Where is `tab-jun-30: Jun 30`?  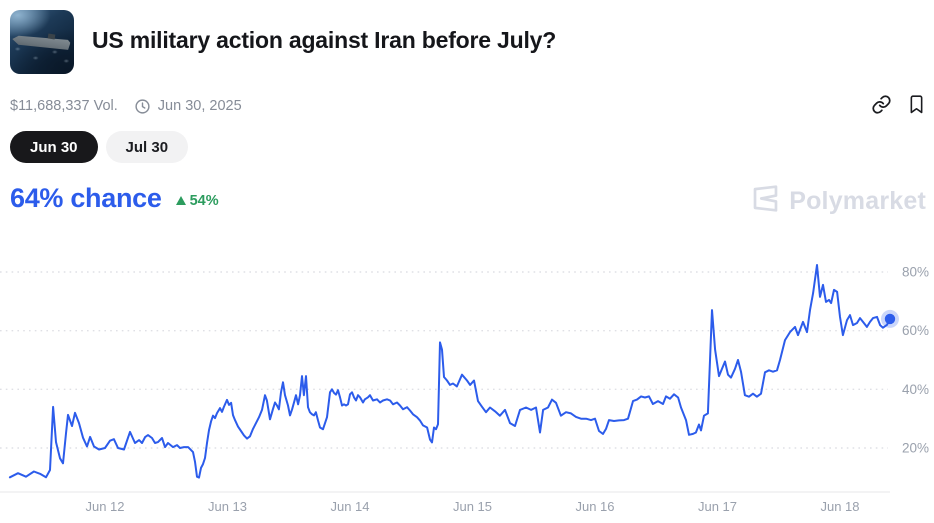 tab-jun-30: Jun 30 is located at coordinates (54, 147).